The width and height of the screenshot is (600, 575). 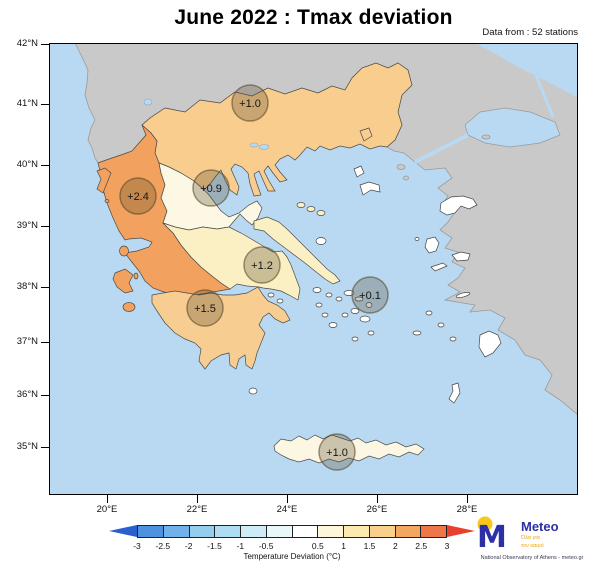 I want to click on page-title: June 2022 : Tmax deviation, so click(x=313, y=17).